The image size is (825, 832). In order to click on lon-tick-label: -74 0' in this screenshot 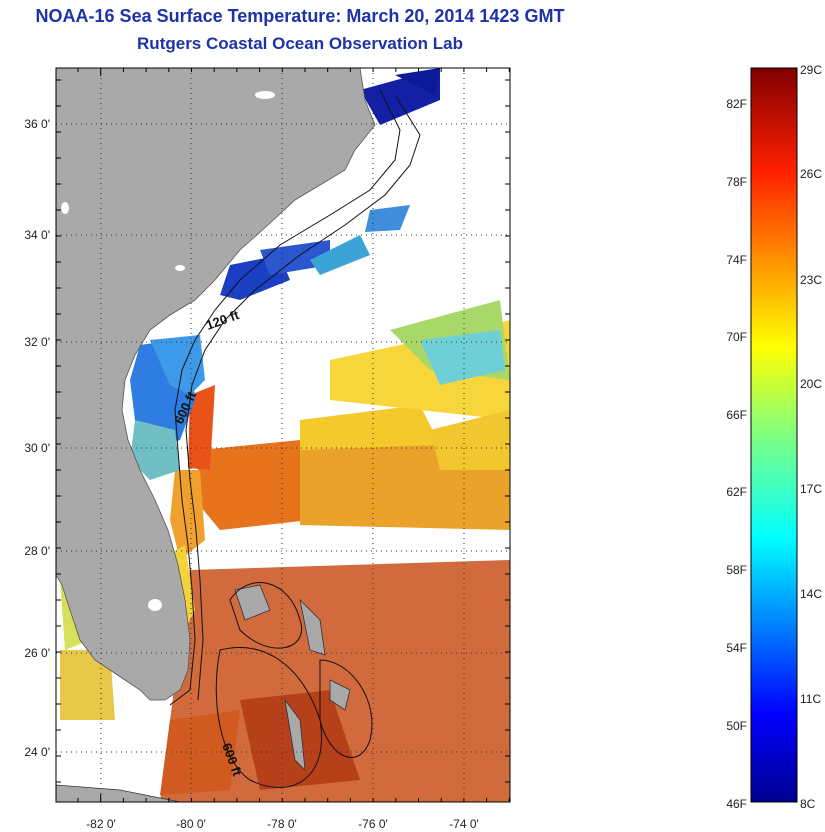, I will do `click(464, 824)`.